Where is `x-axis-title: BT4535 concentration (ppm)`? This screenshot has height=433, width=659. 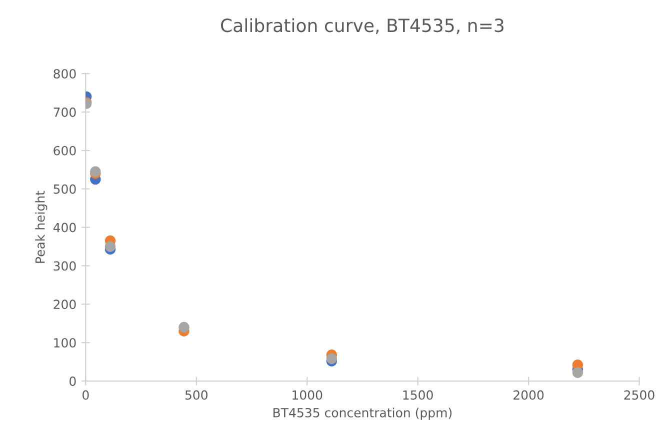 x-axis-title: BT4535 concentration (ppm) is located at coordinates (363, 414).